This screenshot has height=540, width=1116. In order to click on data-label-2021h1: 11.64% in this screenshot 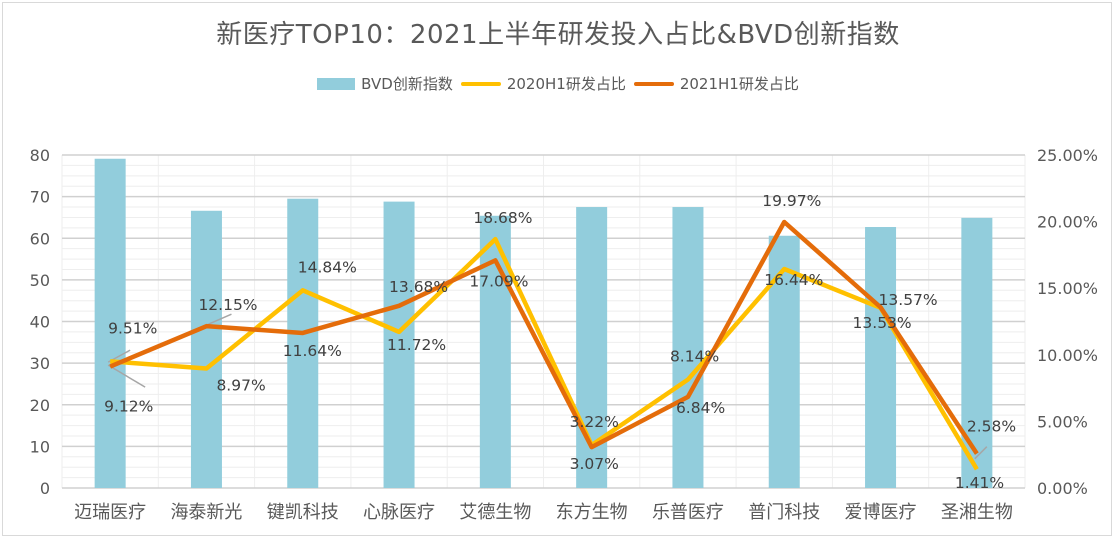, I will do `click(312, 351)`.